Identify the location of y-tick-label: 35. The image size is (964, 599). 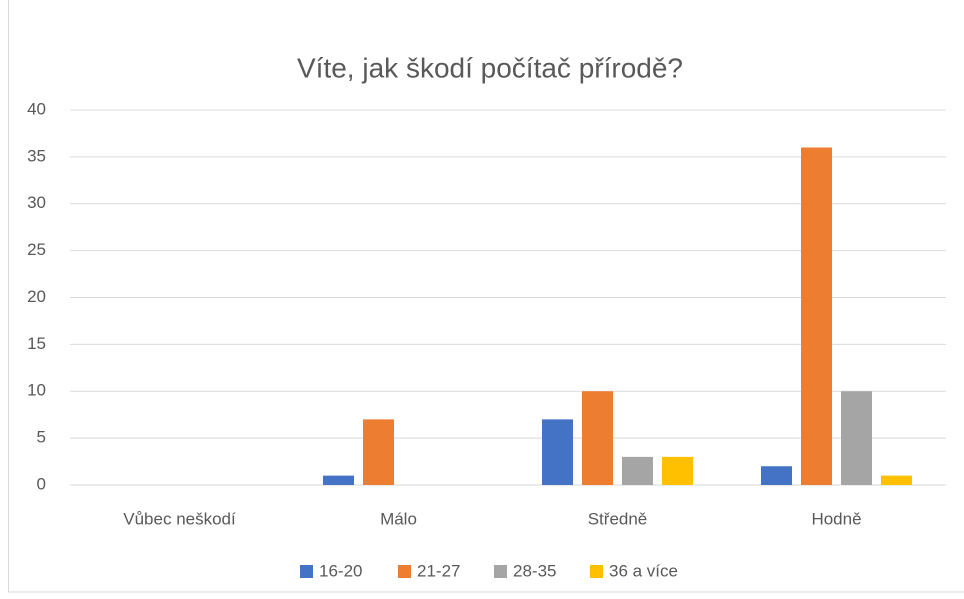
(36, 155).